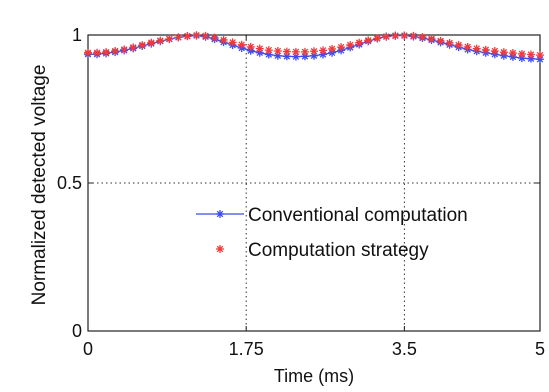 Image resolution: width=549 pixels, height=392 pixels. I want to click on series-layer, so click(314, 47).